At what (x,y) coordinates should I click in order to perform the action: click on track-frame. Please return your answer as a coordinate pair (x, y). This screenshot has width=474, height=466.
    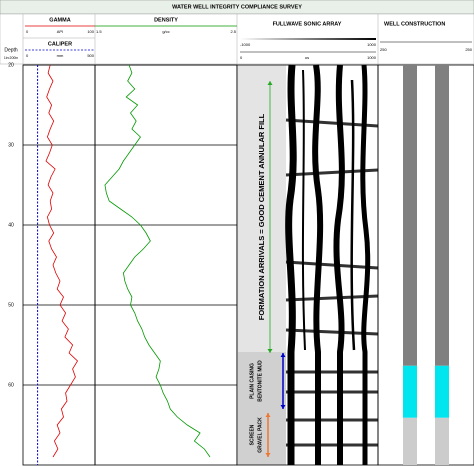
    Looking at the image, I should click on (59, 265).